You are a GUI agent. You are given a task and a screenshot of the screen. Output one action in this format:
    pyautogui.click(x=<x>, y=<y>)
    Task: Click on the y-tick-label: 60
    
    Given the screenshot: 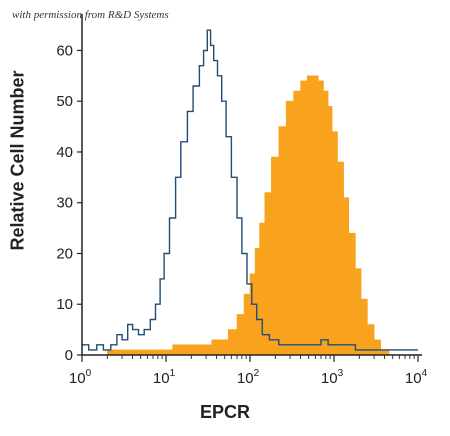 What is the action you would take?
    pyautogui.click(x=64, y=50)
    